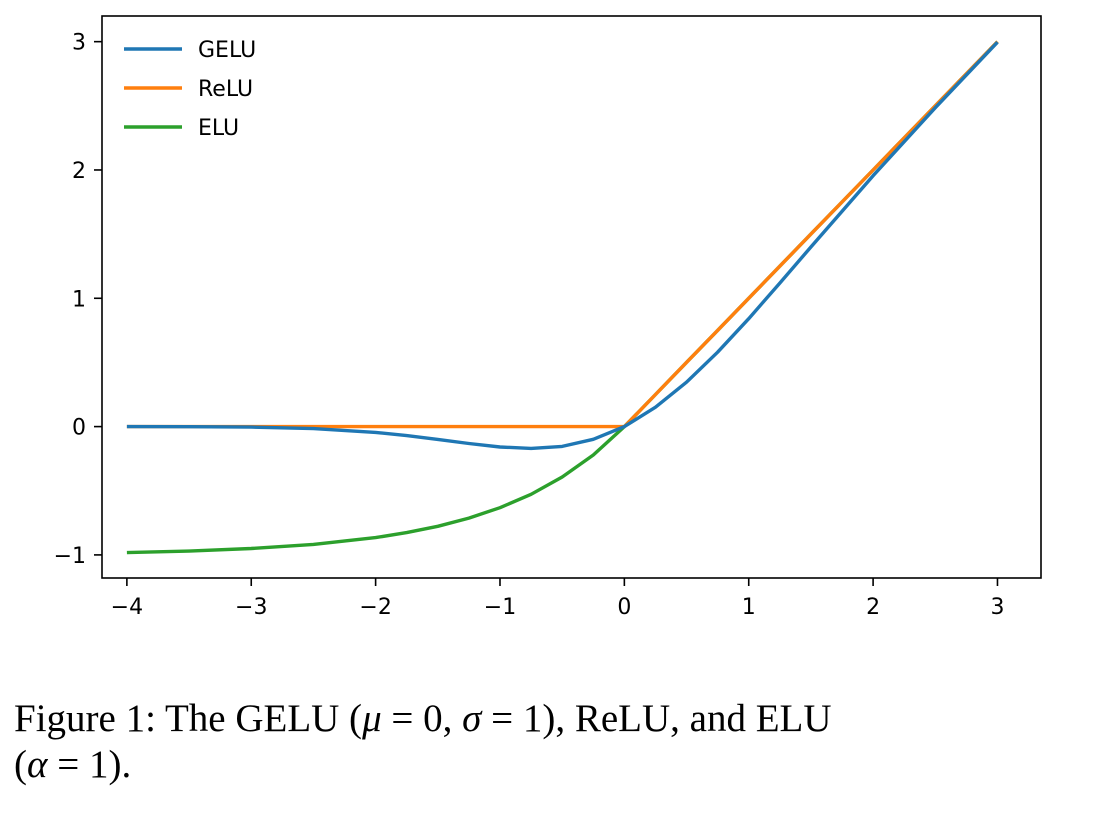 The height and width of the screenshot is (814, 1112). Describe the element at coordinates (190, 89) in the screenshot. I see `legend: GELU ReLU ELU` at that location.